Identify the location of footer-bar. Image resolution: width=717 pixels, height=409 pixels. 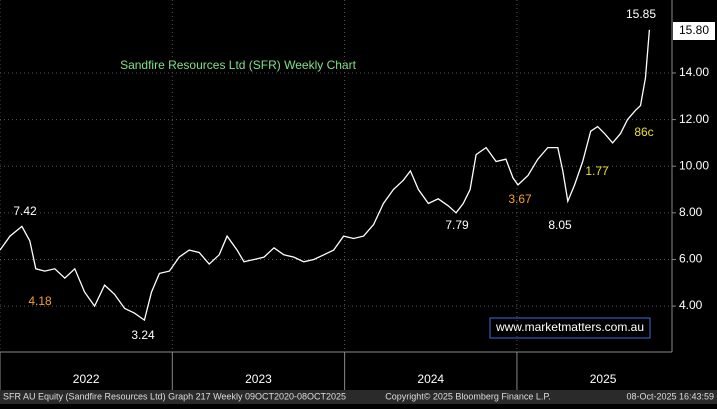
(358, 397).